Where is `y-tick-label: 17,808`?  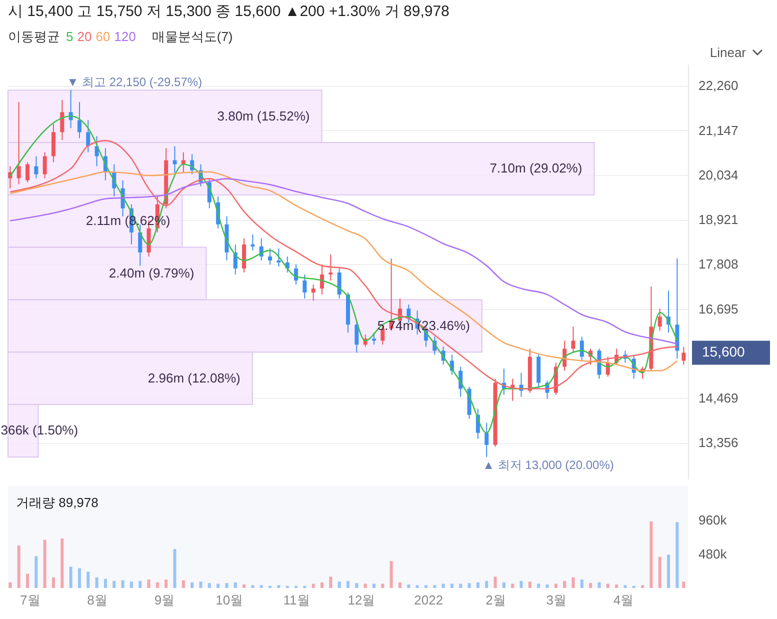
y-tick-label: 17,808 is located at coordinates (718, 264).